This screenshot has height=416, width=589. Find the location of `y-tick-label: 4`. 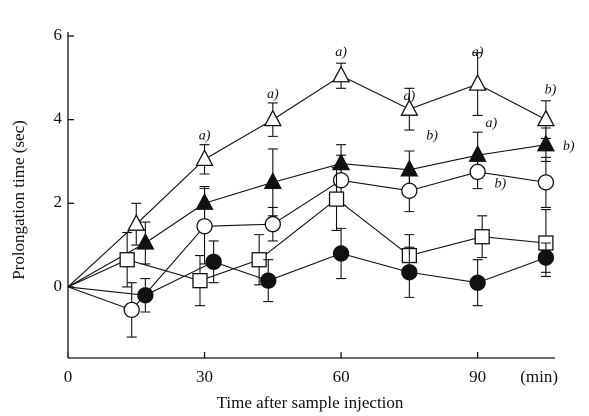

y-tick-label: 4 is located at coordinates (58, 118).